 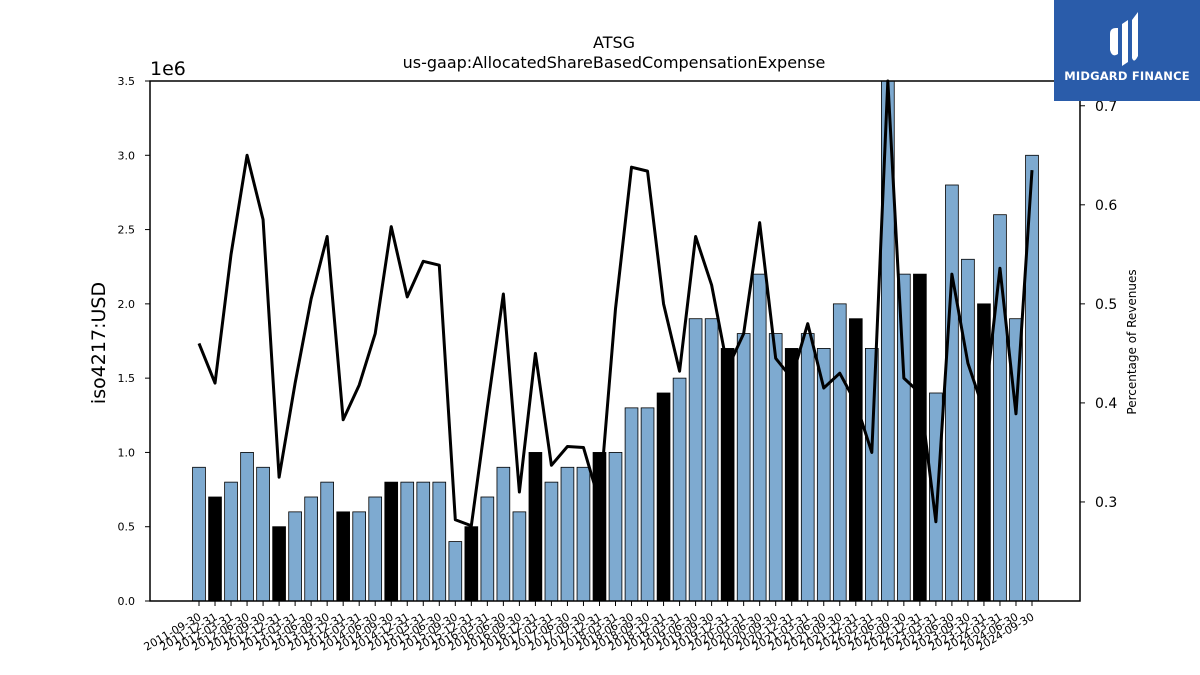 I want to click on y2-tick-label: 0.5, so click(x=1106, y=305).